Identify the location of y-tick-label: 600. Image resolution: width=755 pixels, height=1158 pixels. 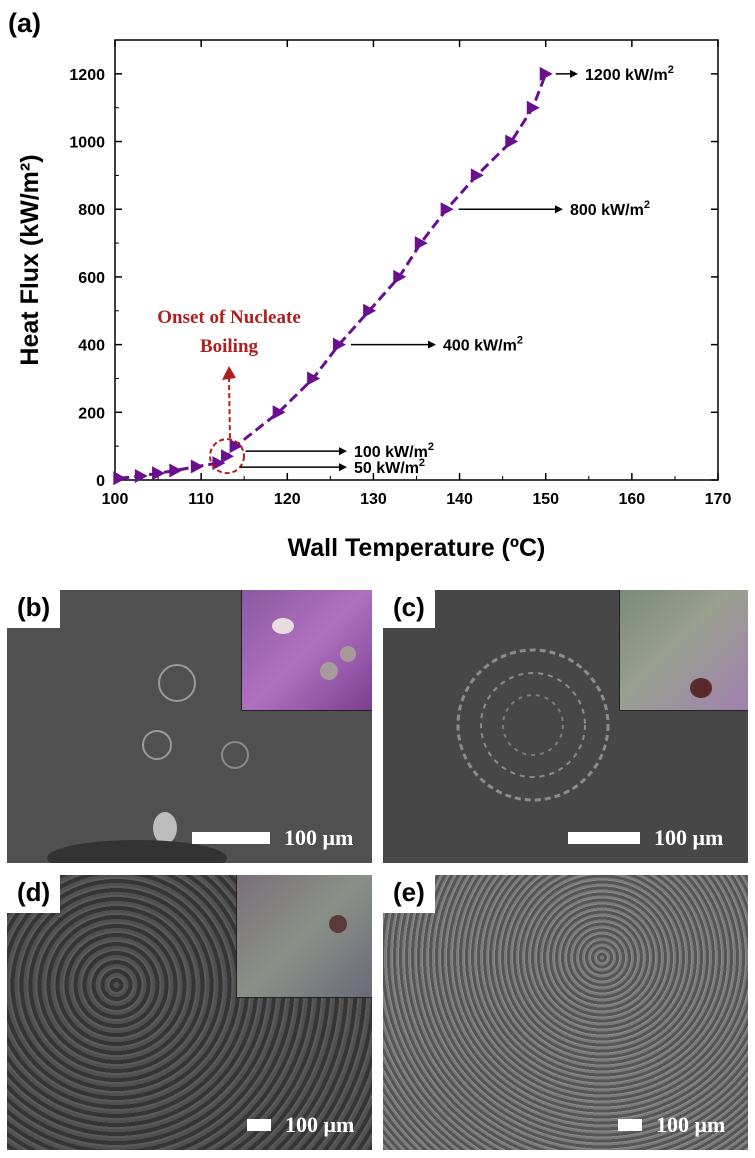
(91, 278).